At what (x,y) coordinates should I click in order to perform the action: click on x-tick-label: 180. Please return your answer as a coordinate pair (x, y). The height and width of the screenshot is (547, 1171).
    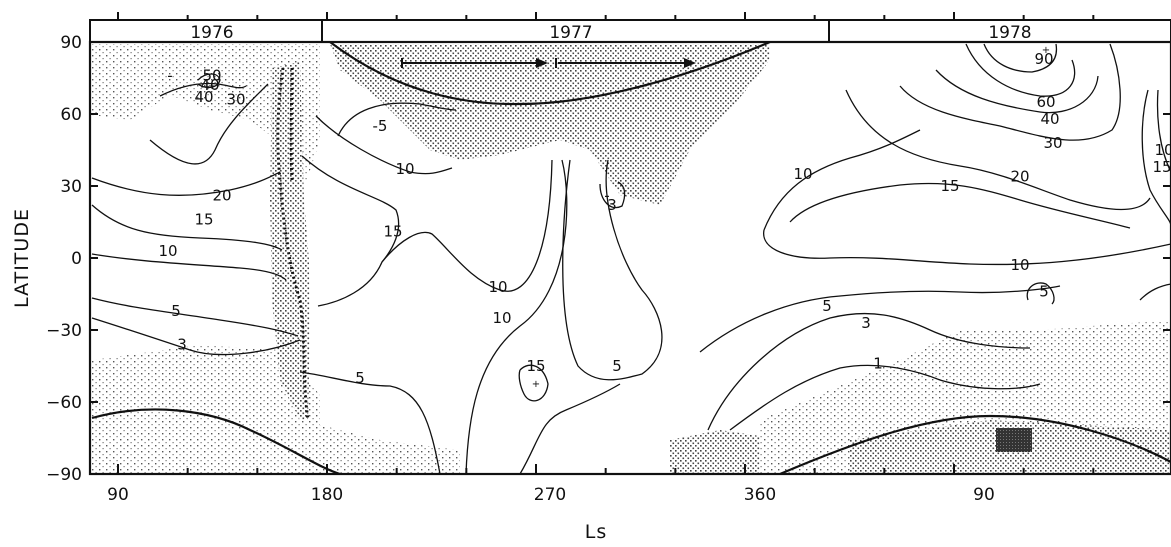
    Looking at the image, I should click on (327, 495).